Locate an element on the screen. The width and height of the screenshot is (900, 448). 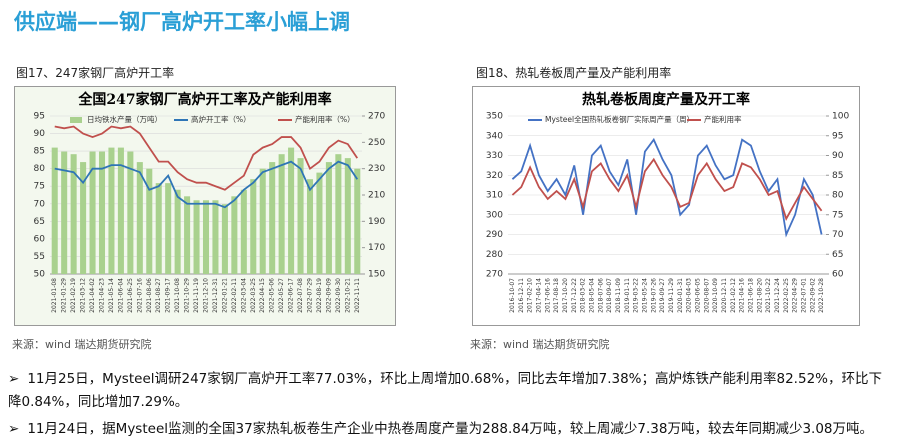
y2-tick-label: 85 is located at coordinates (837, 176).